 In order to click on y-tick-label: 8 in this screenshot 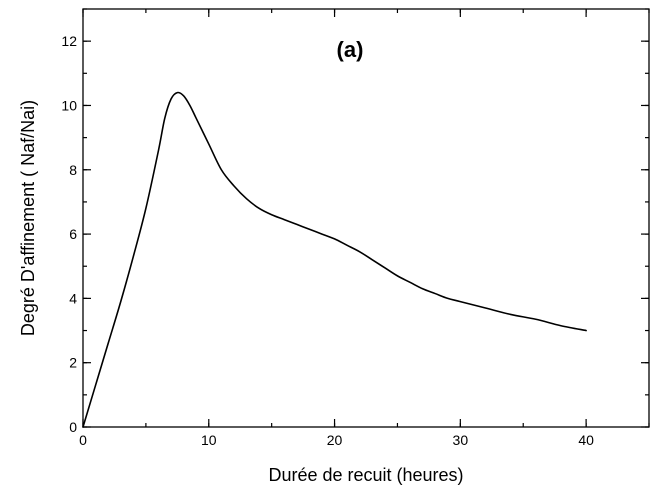, I will do `click(73, 170)`.